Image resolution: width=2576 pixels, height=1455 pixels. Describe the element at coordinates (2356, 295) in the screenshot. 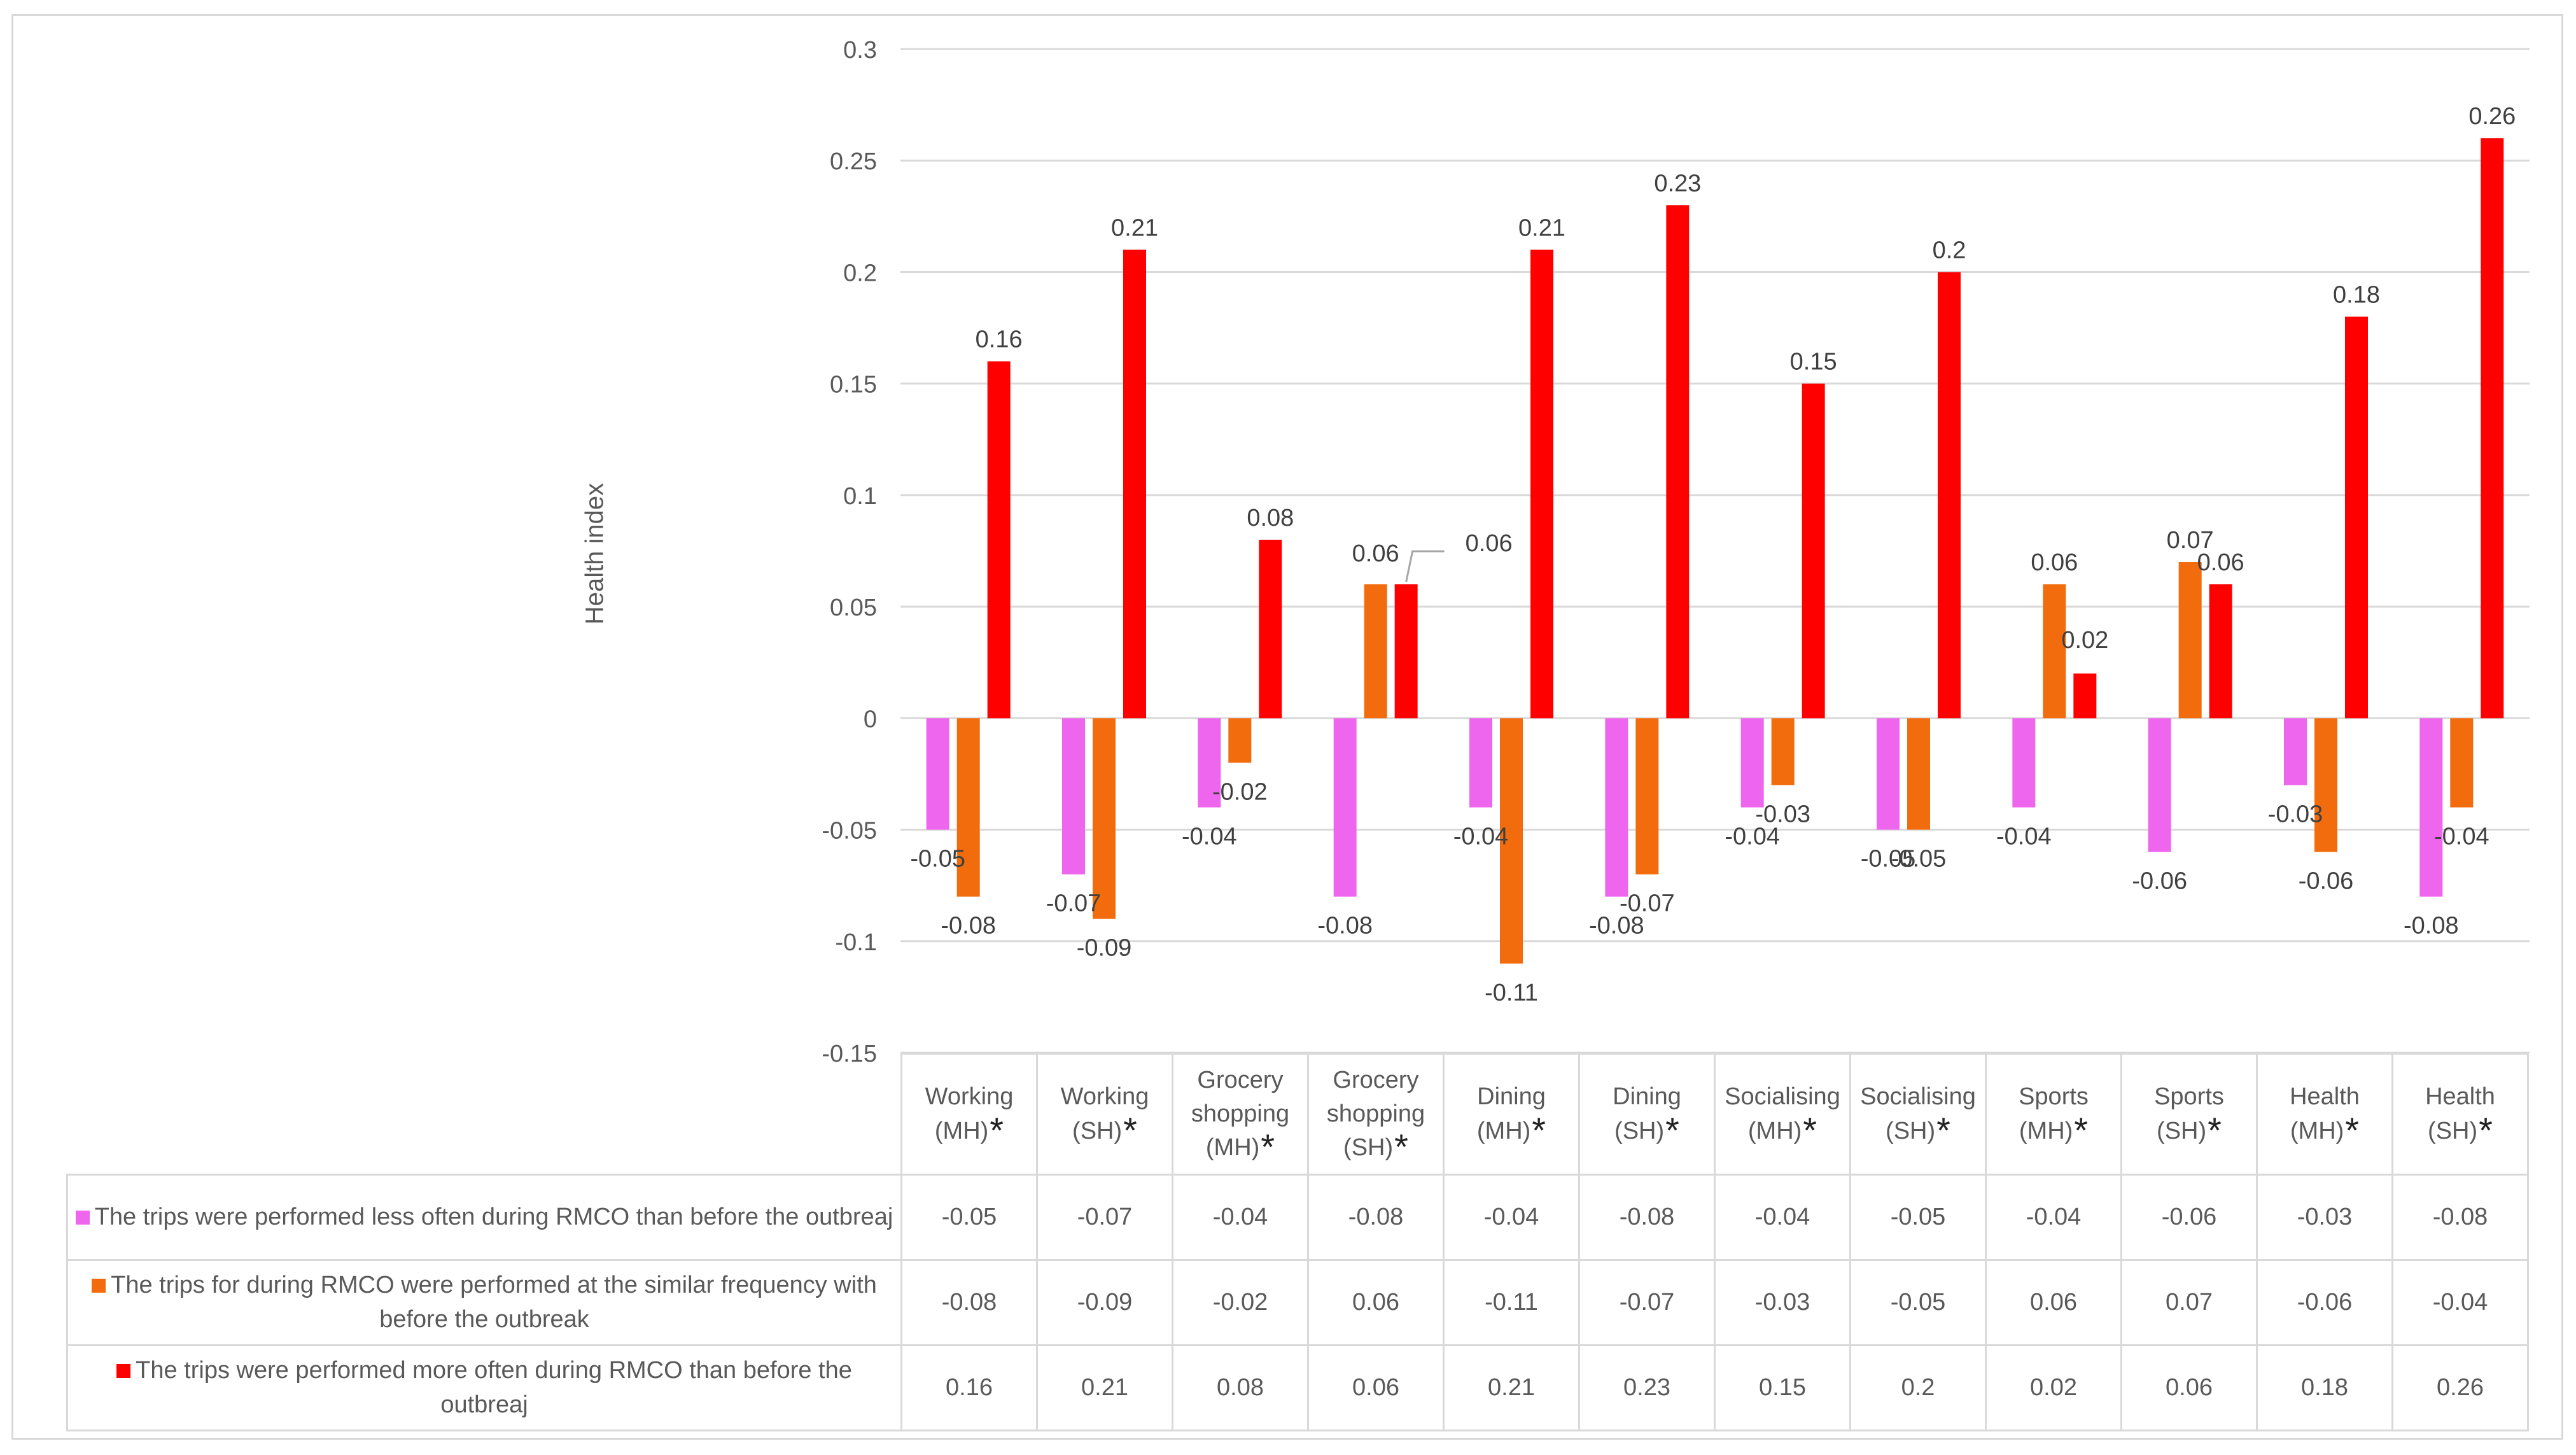

I see `data-label: 0.18` at that location.